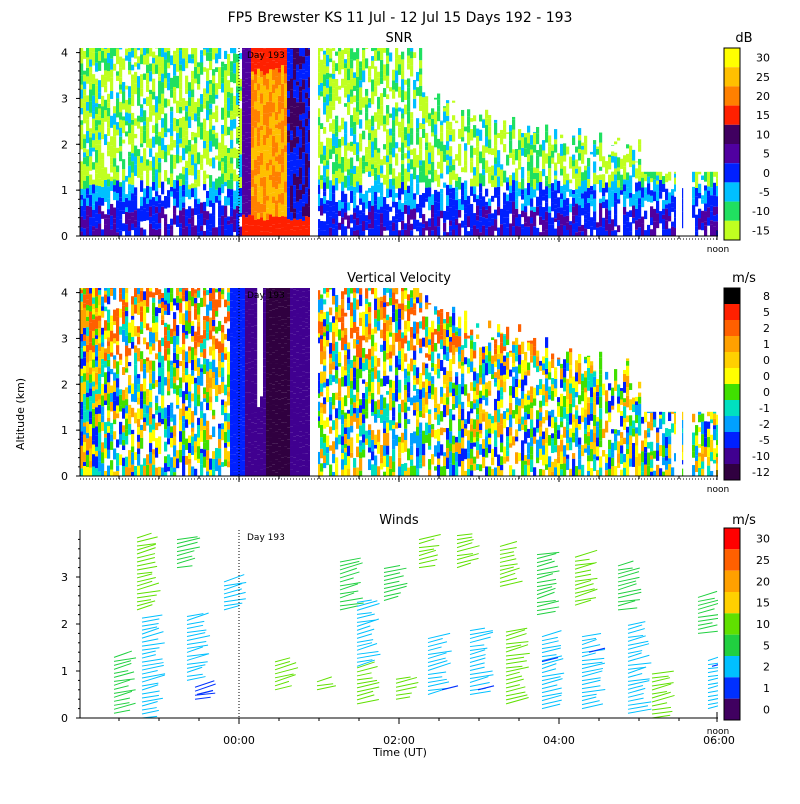  What do you see at coordinates (743, 38) in the screenshot?
I see `colorbar-units: dB` at bounding box center [743, 38].